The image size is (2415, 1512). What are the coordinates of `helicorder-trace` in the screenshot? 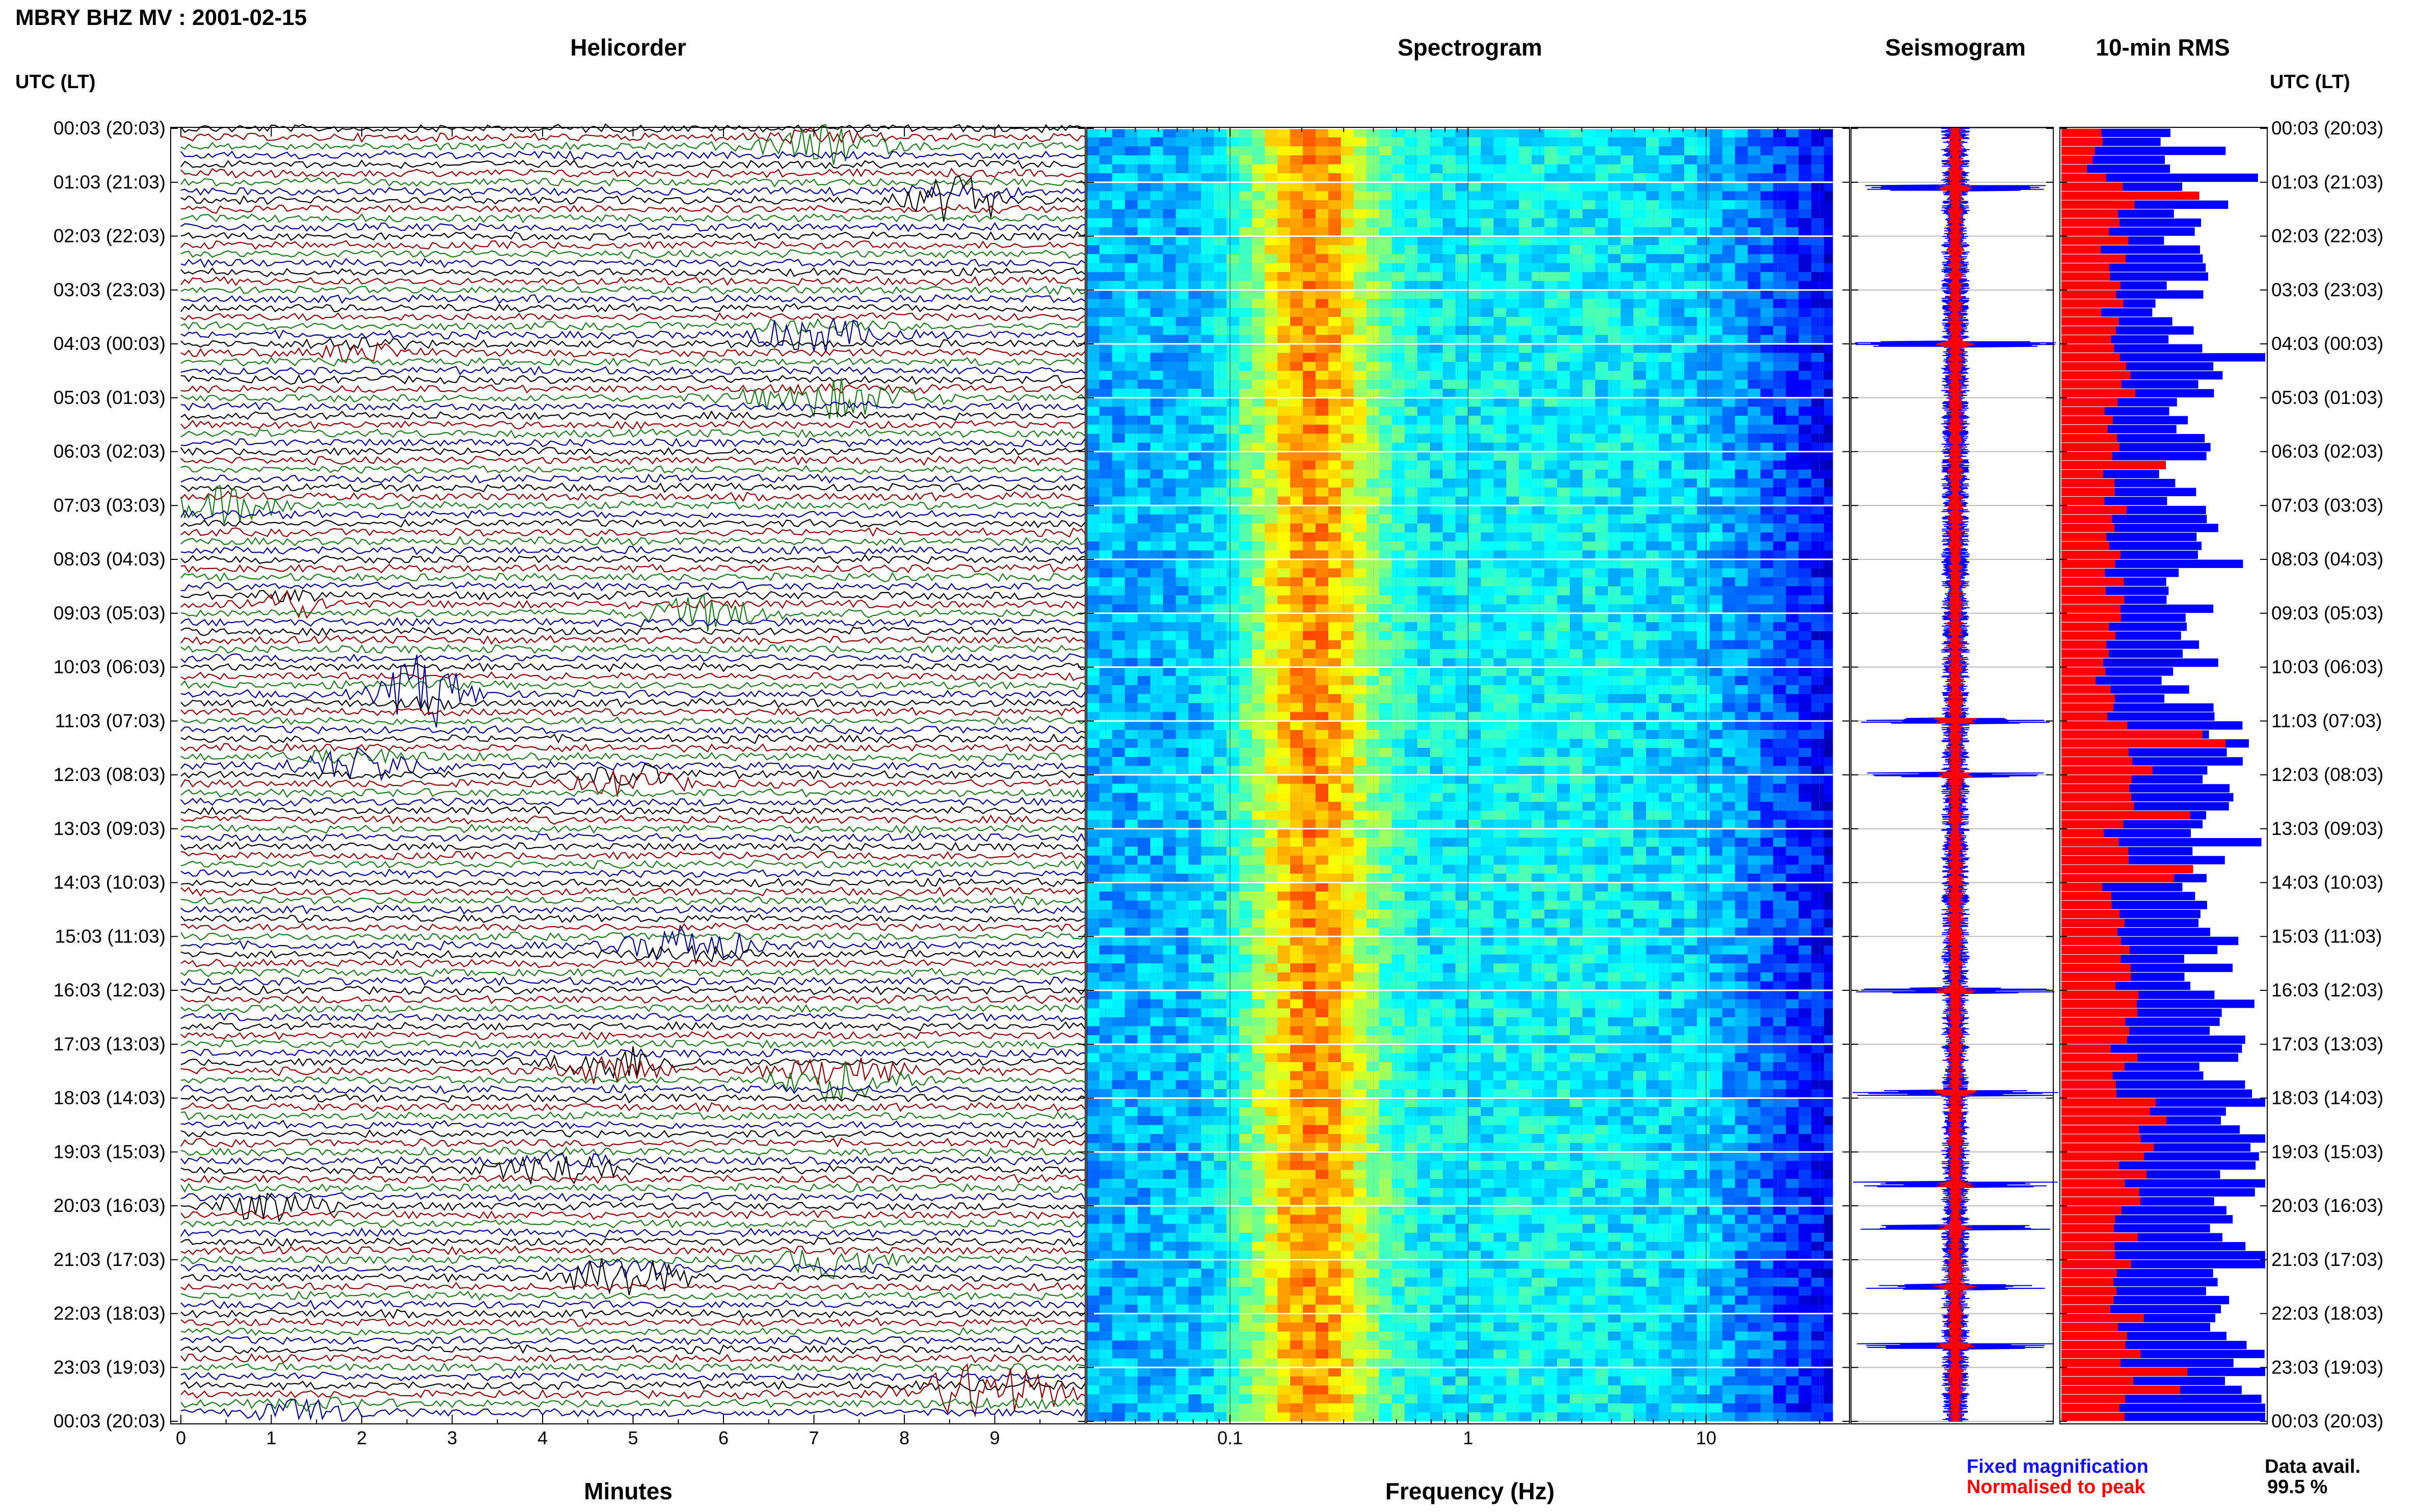 It's located at (633, 874).